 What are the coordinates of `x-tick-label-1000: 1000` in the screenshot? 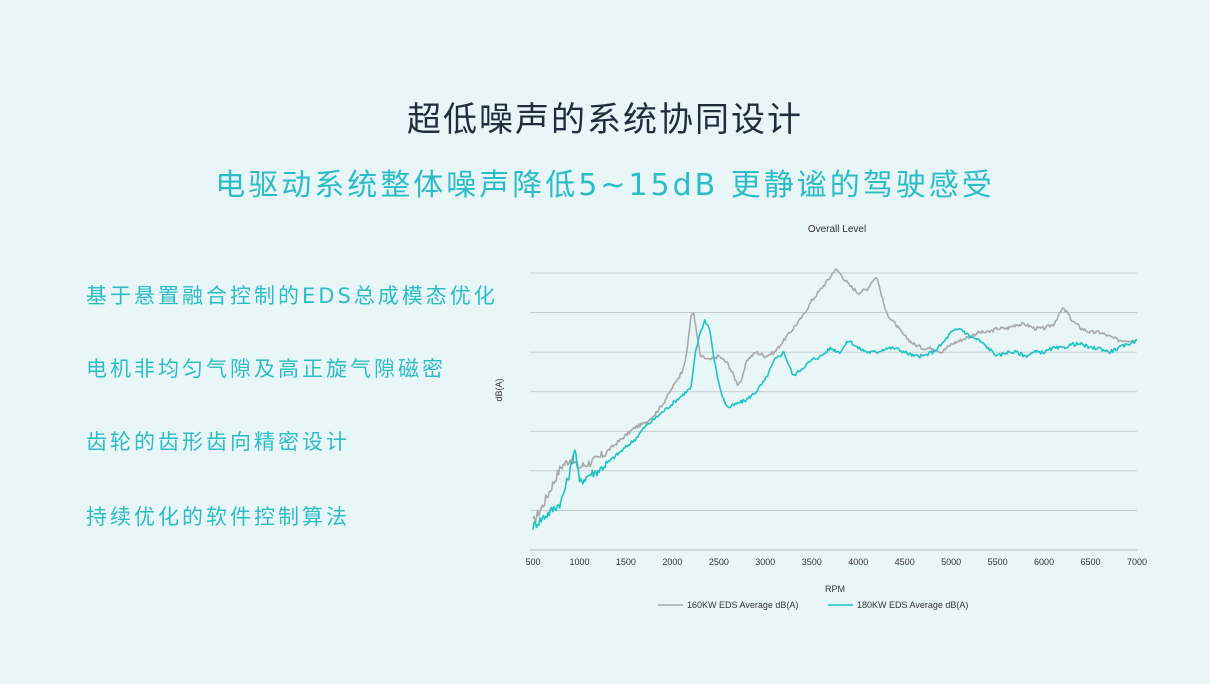 It's located at (579, 562).